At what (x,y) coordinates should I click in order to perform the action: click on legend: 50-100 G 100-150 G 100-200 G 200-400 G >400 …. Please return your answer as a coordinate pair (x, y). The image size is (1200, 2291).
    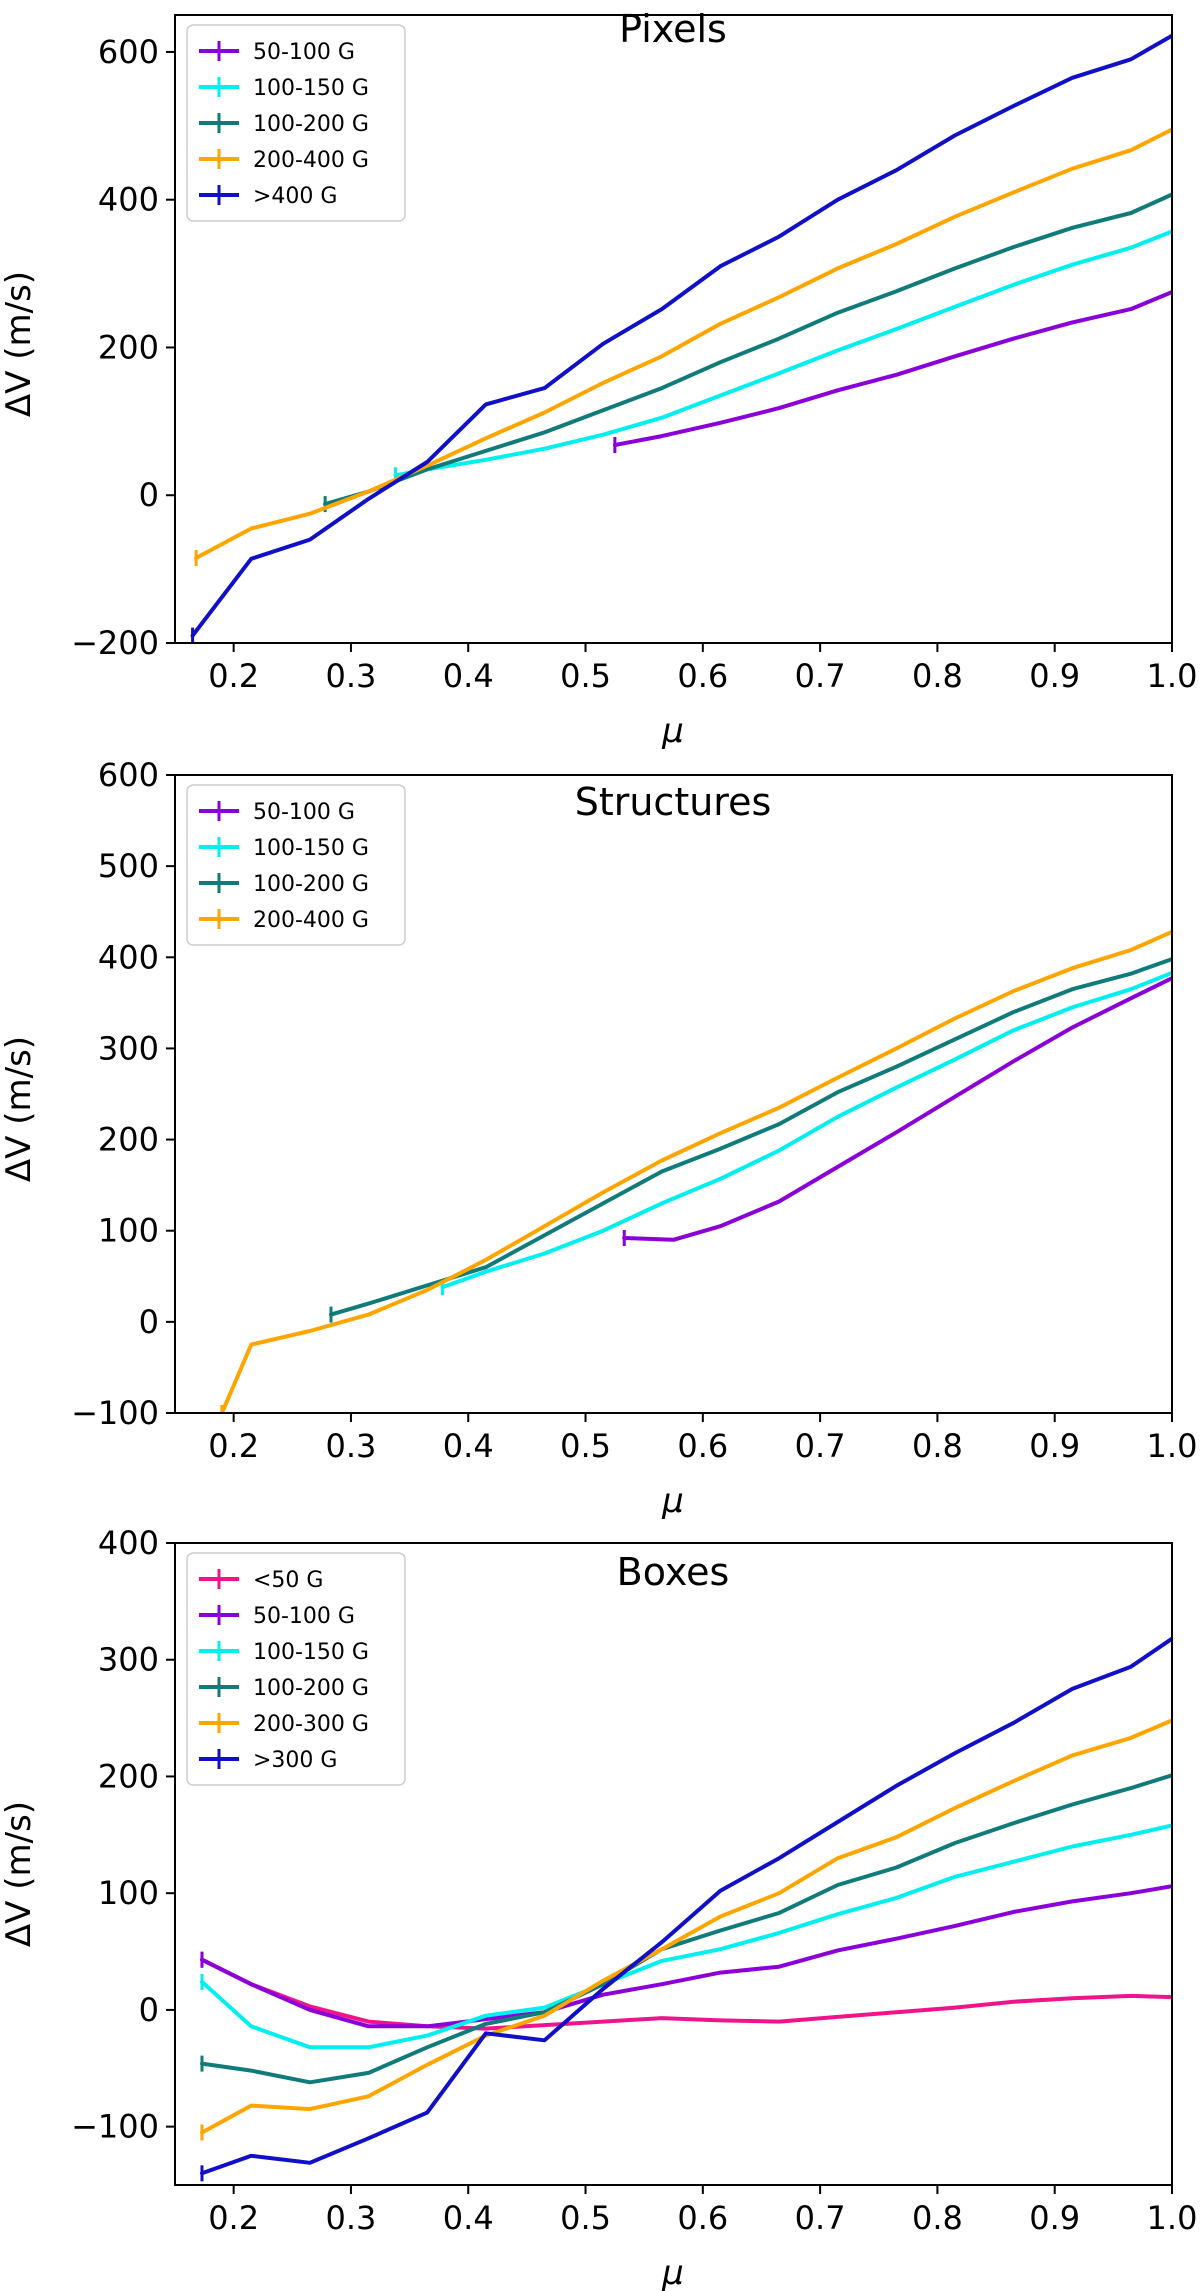
    Looking at the image, I should click on (296, 123).